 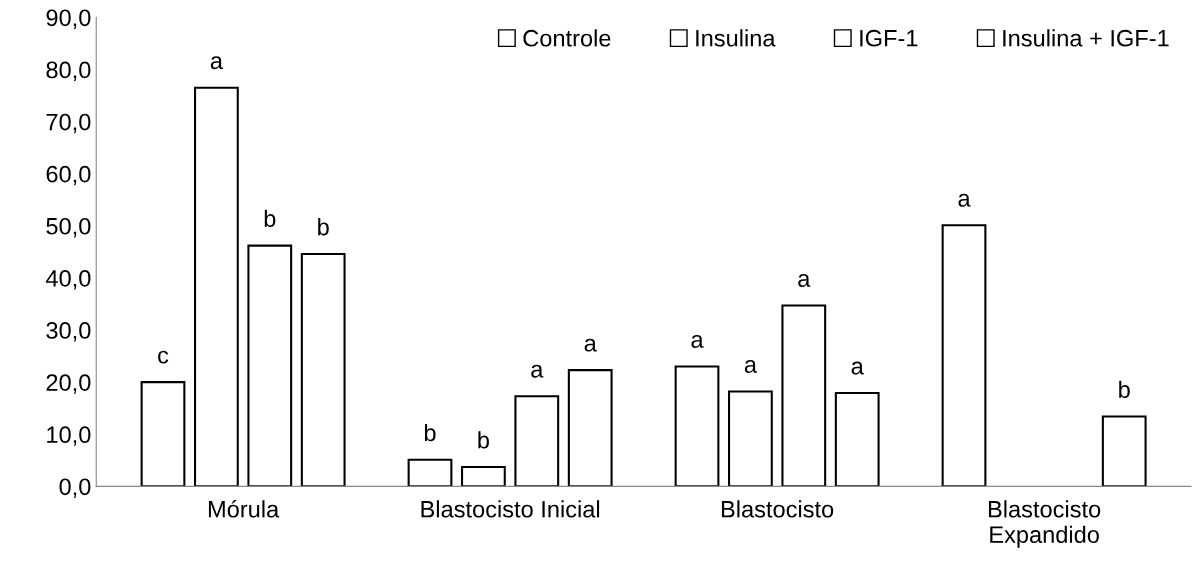 I want to click on y-tick-label: 60,0, so click(x=68, y=175).